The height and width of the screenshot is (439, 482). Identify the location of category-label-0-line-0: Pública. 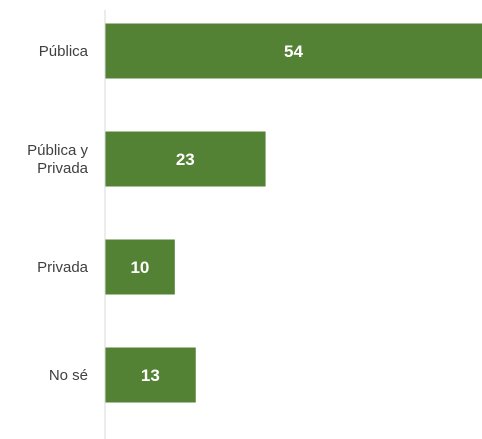
(64, 51).